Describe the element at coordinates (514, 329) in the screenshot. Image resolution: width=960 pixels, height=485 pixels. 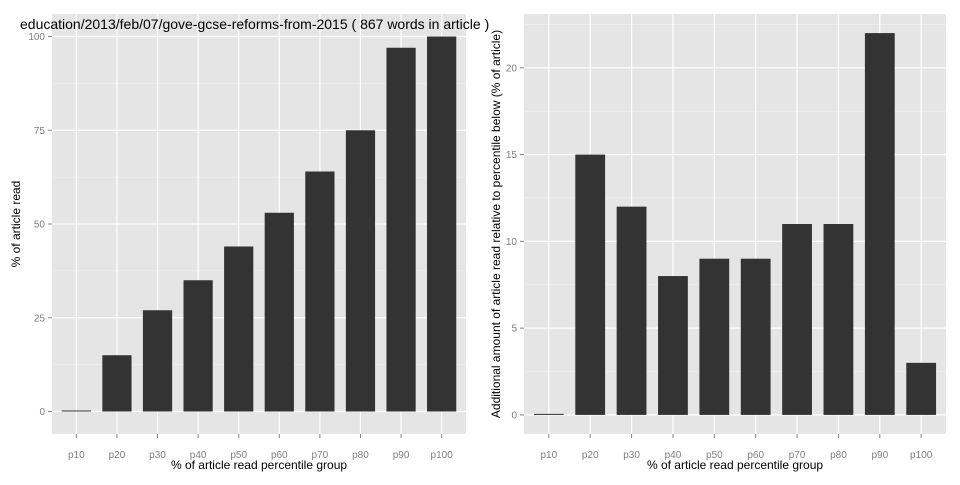
I see `y-tick-label: 5` at that location.